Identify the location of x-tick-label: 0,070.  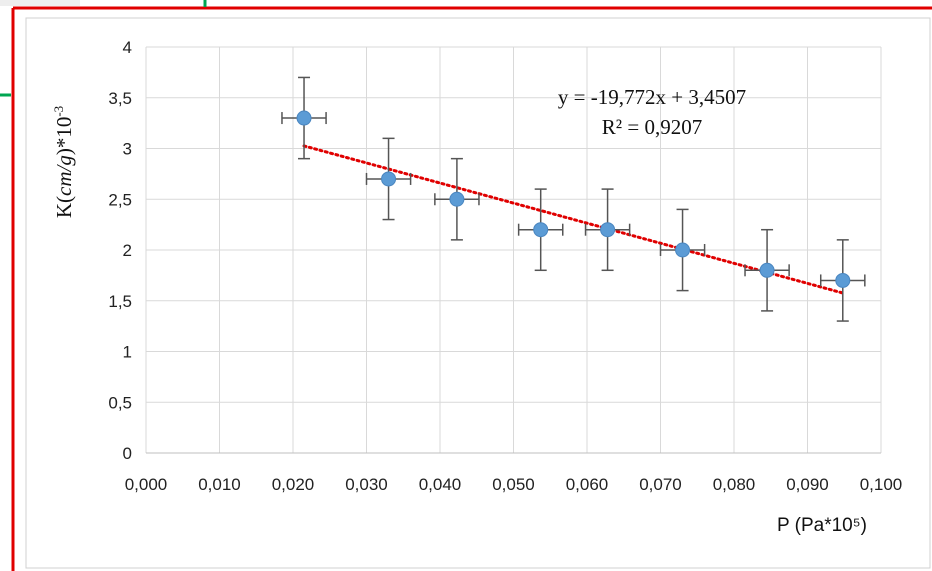
(660, 484).